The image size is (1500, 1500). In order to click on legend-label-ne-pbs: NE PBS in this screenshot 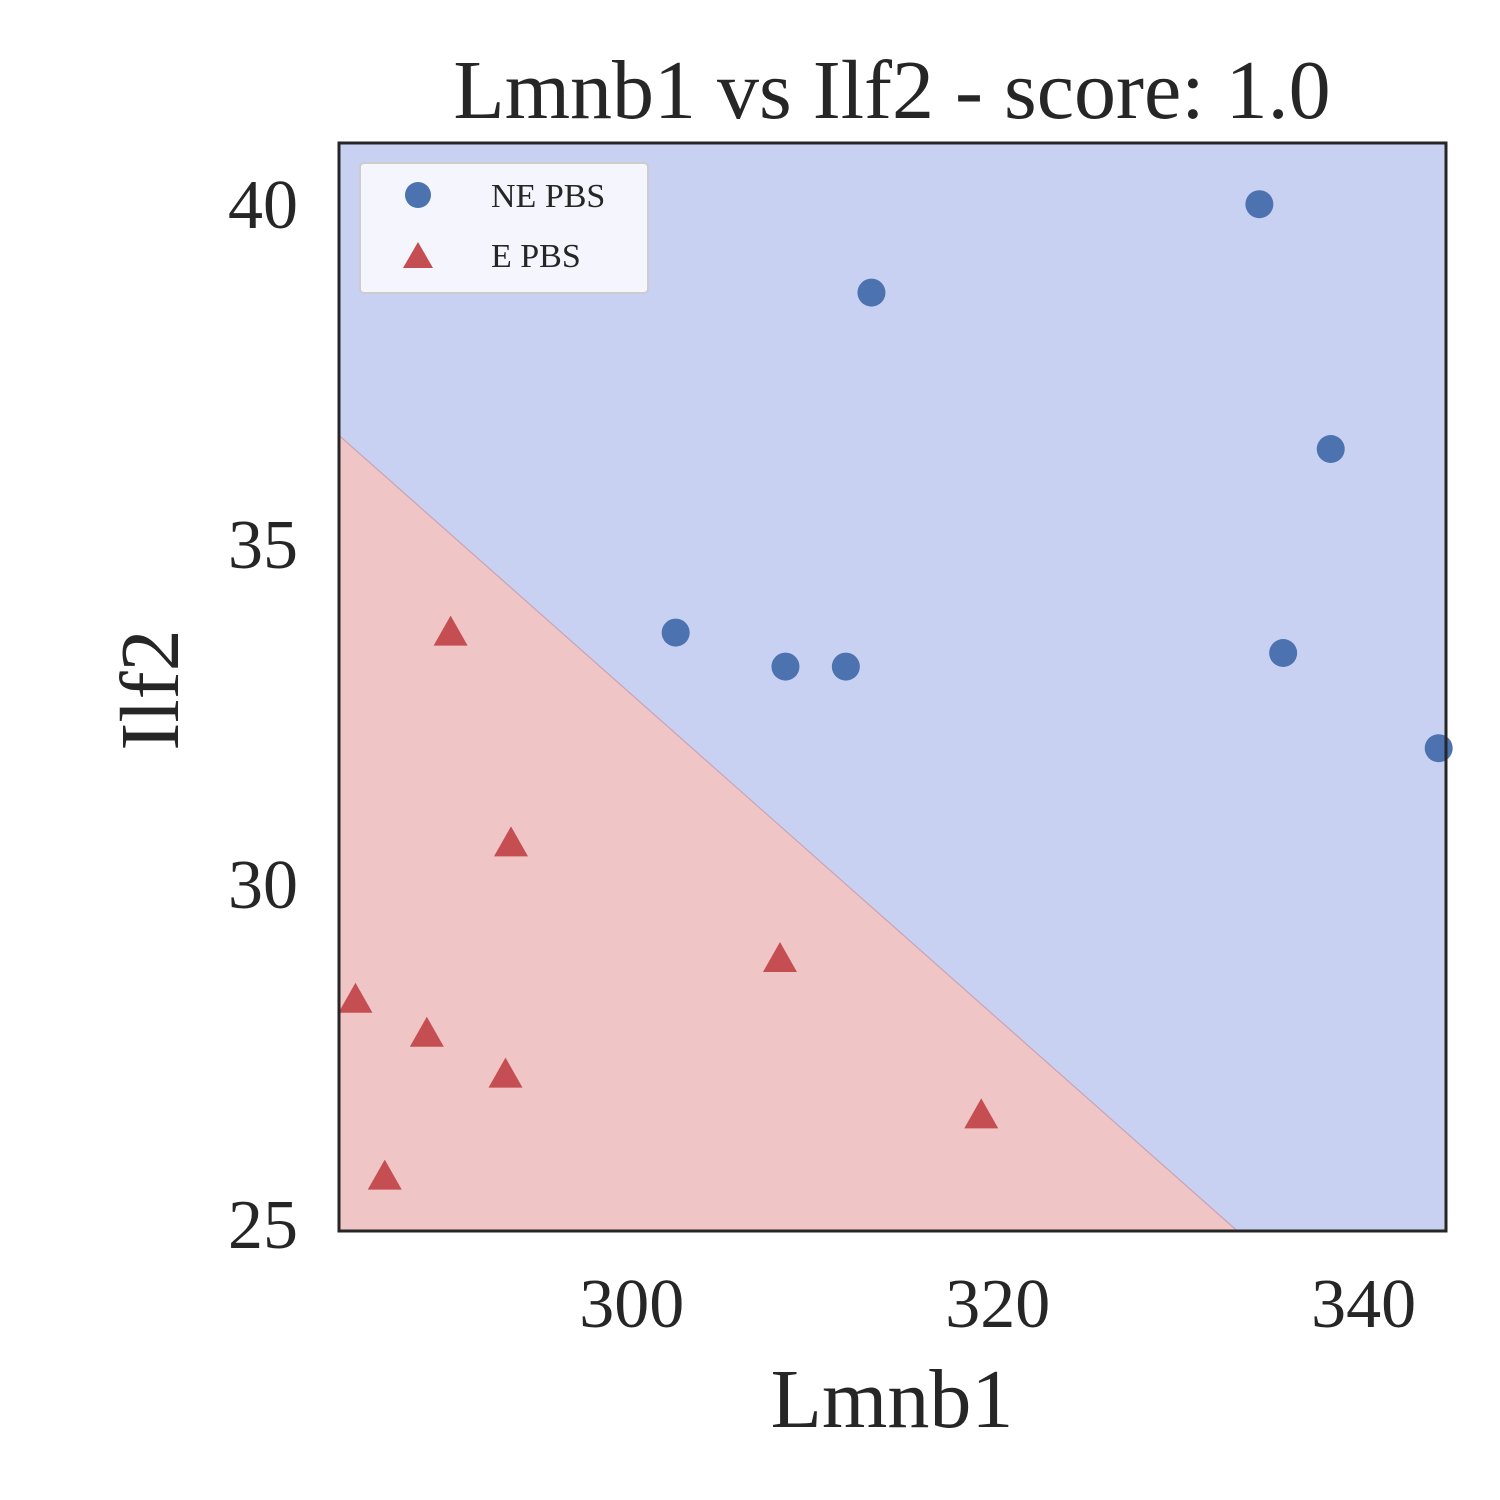, I will do `click(548, 196)`.